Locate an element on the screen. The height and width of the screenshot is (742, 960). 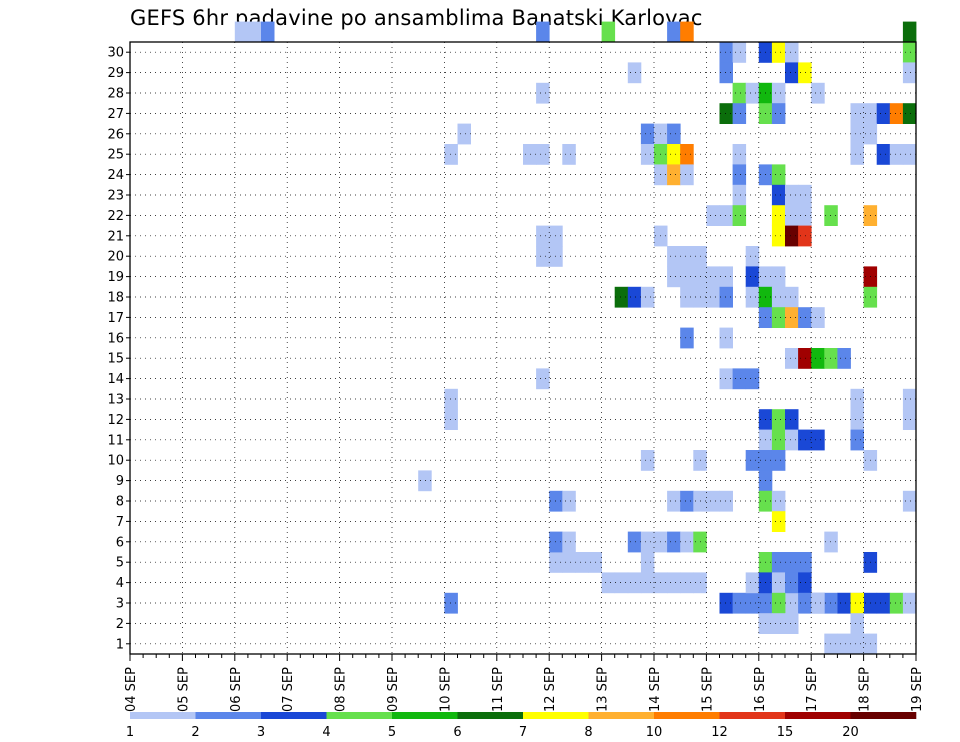
x-tick-label: 05 SEP is located at coordinates (183, 689).